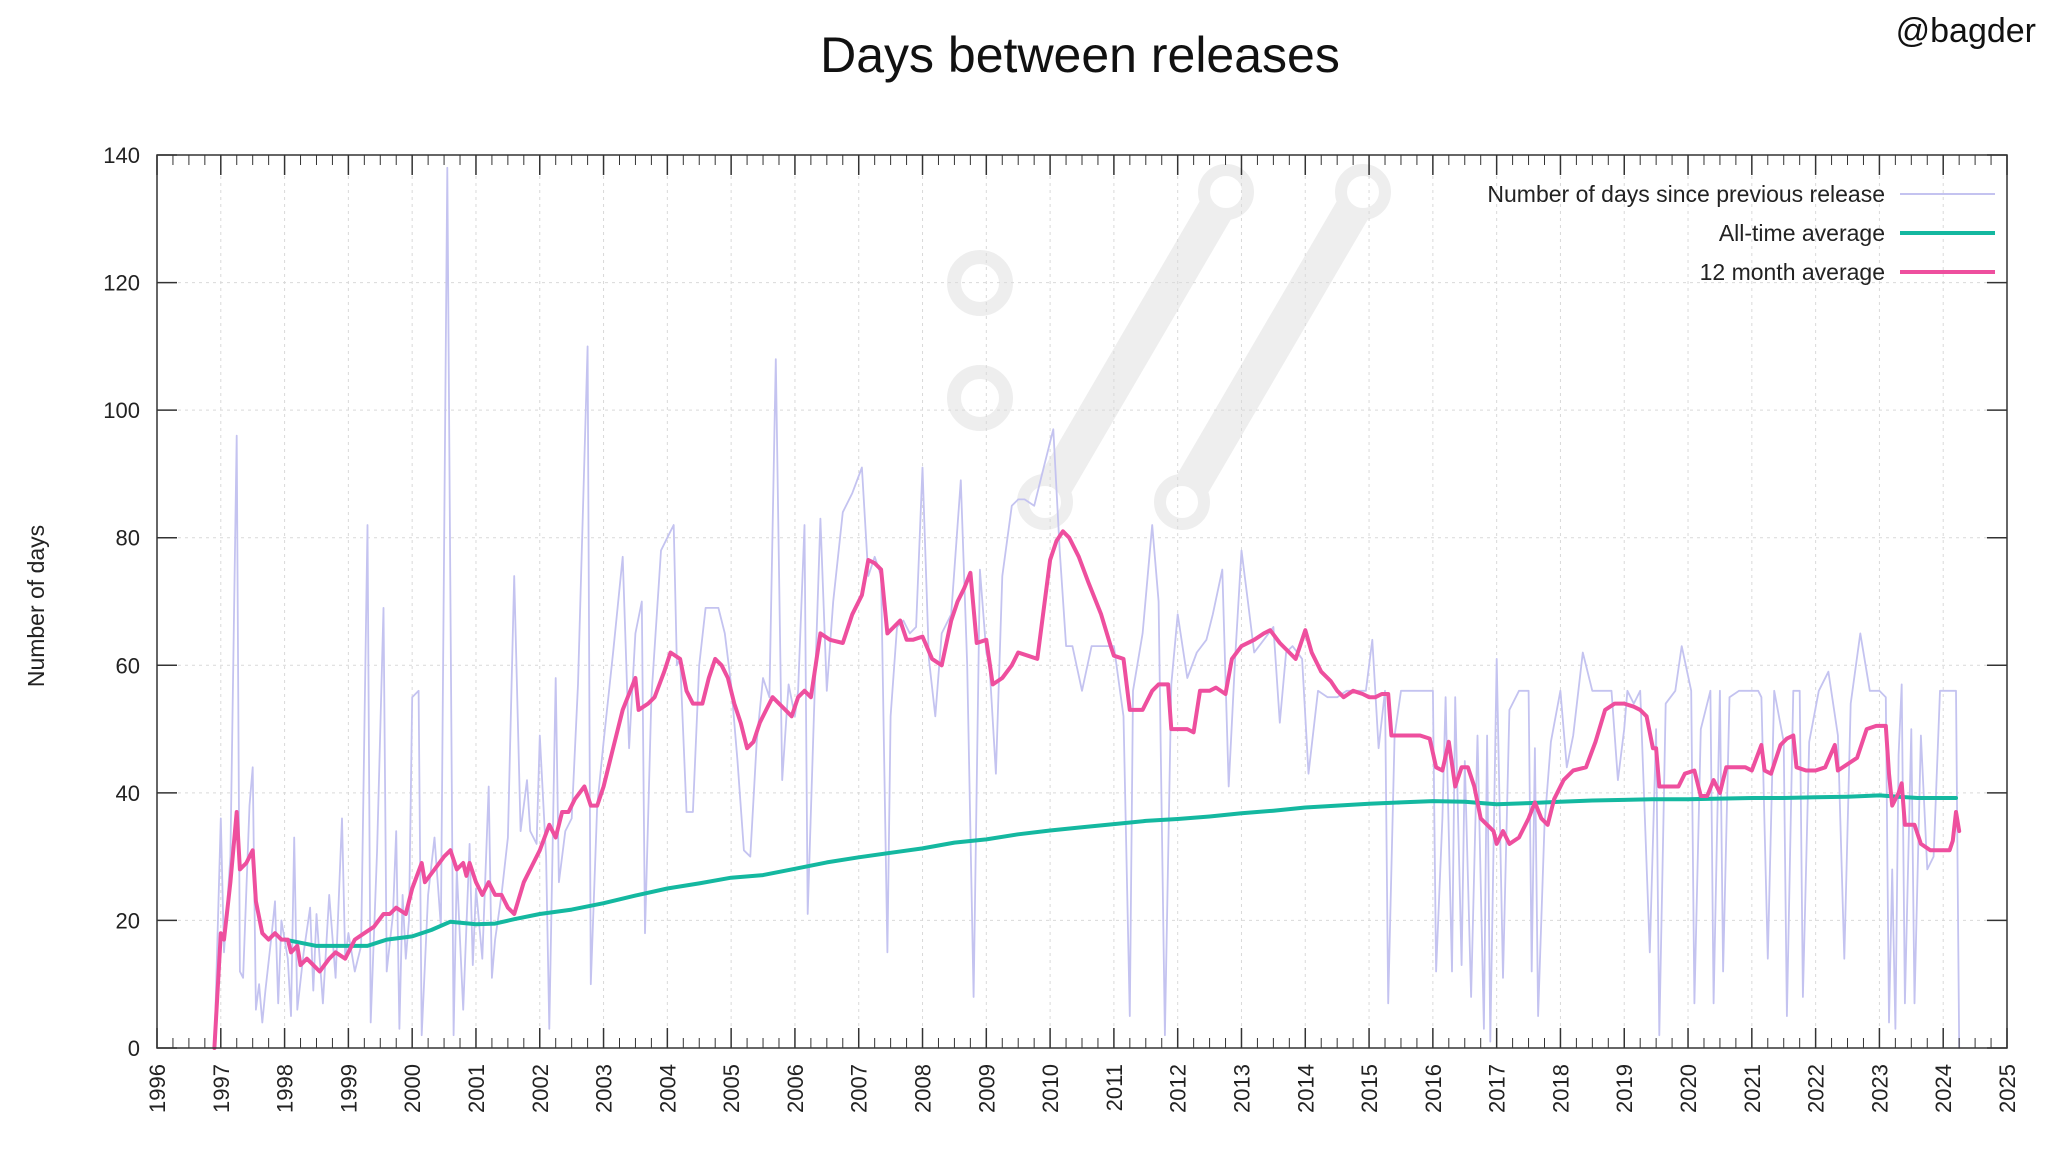 Image resolution: width=2048 pixels, height=1152 pixels. Describe the element at coordinates (2007, 1088) in the screenshot. I see `x-tick-label: 2025` at that location.